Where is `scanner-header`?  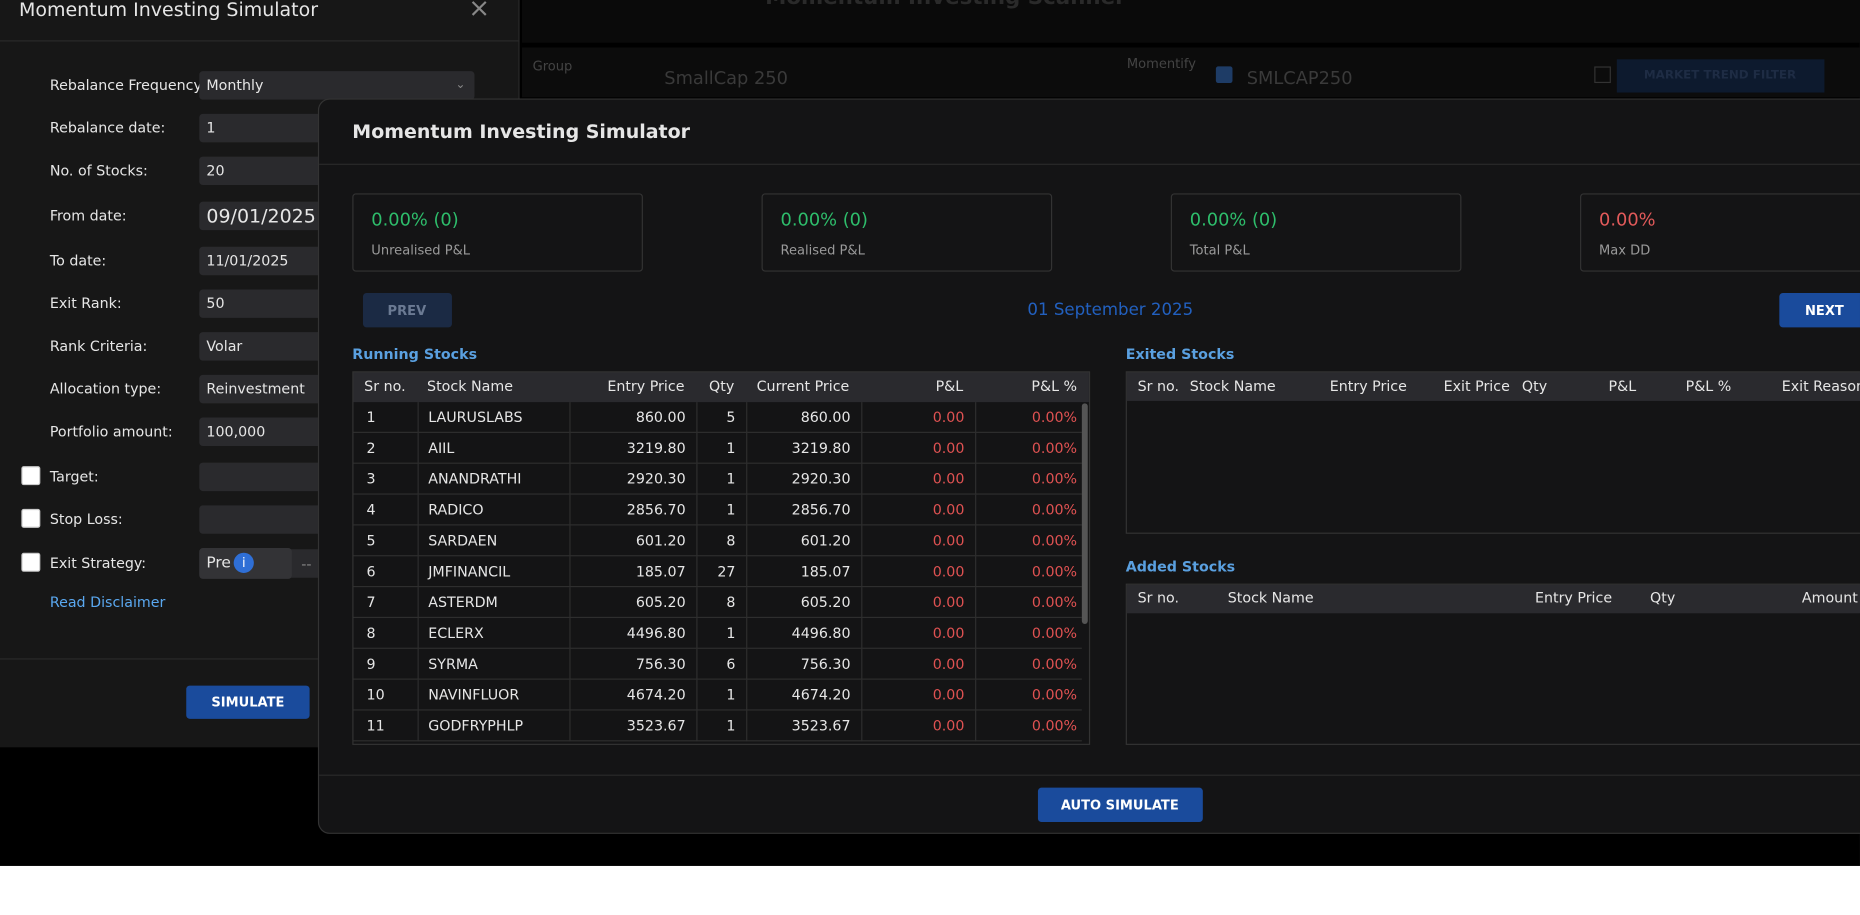
scanner-header is located at coordinates (1190, 21).